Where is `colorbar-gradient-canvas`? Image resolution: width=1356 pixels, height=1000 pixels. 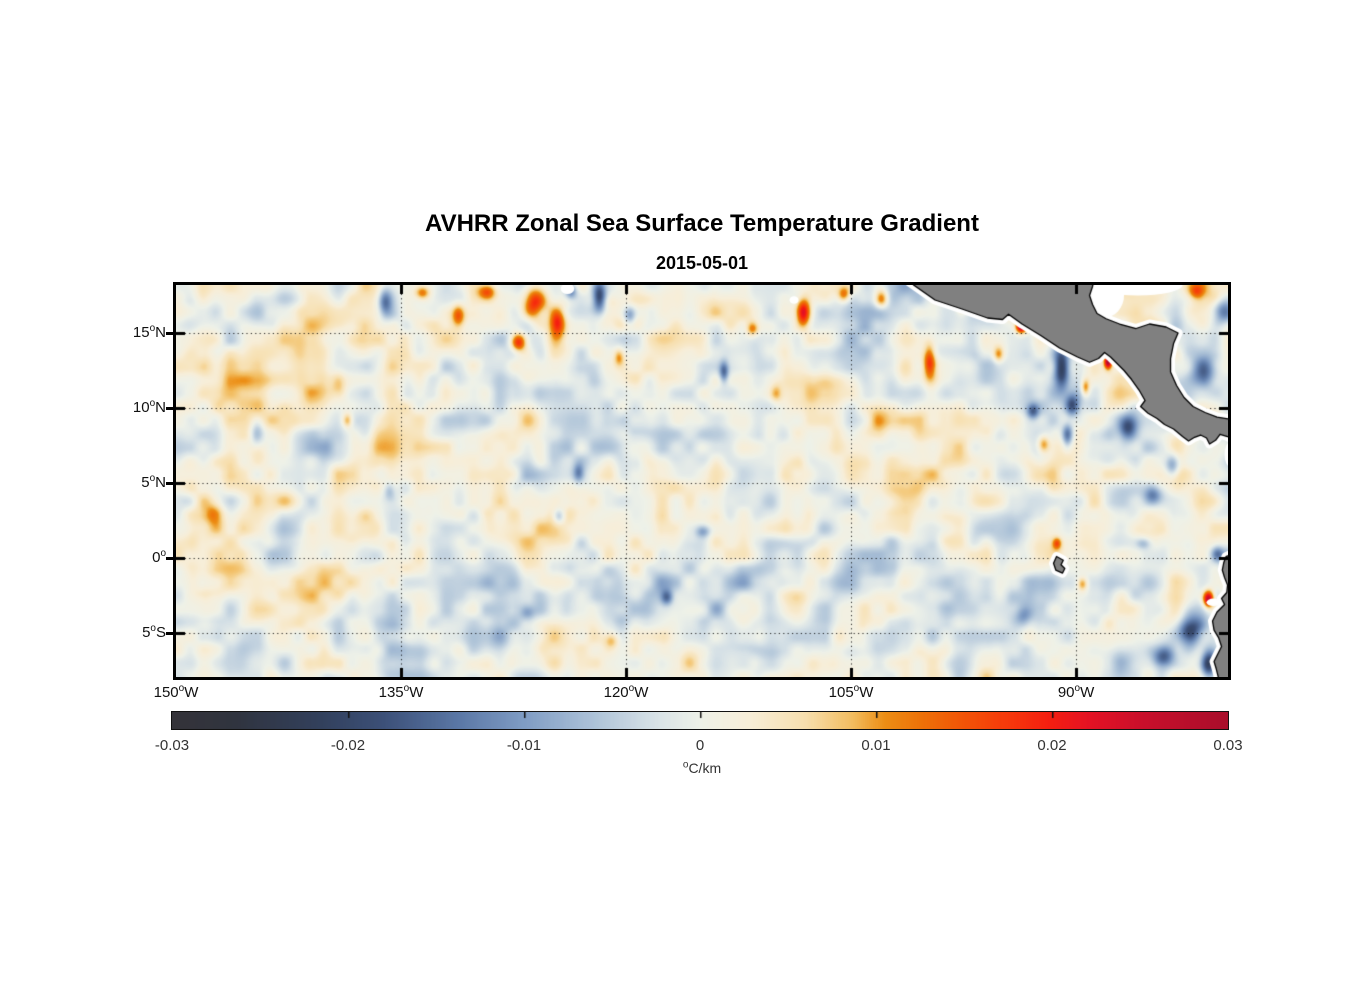 colorbar-gradient-canvas is located at coordinates (700, 720).